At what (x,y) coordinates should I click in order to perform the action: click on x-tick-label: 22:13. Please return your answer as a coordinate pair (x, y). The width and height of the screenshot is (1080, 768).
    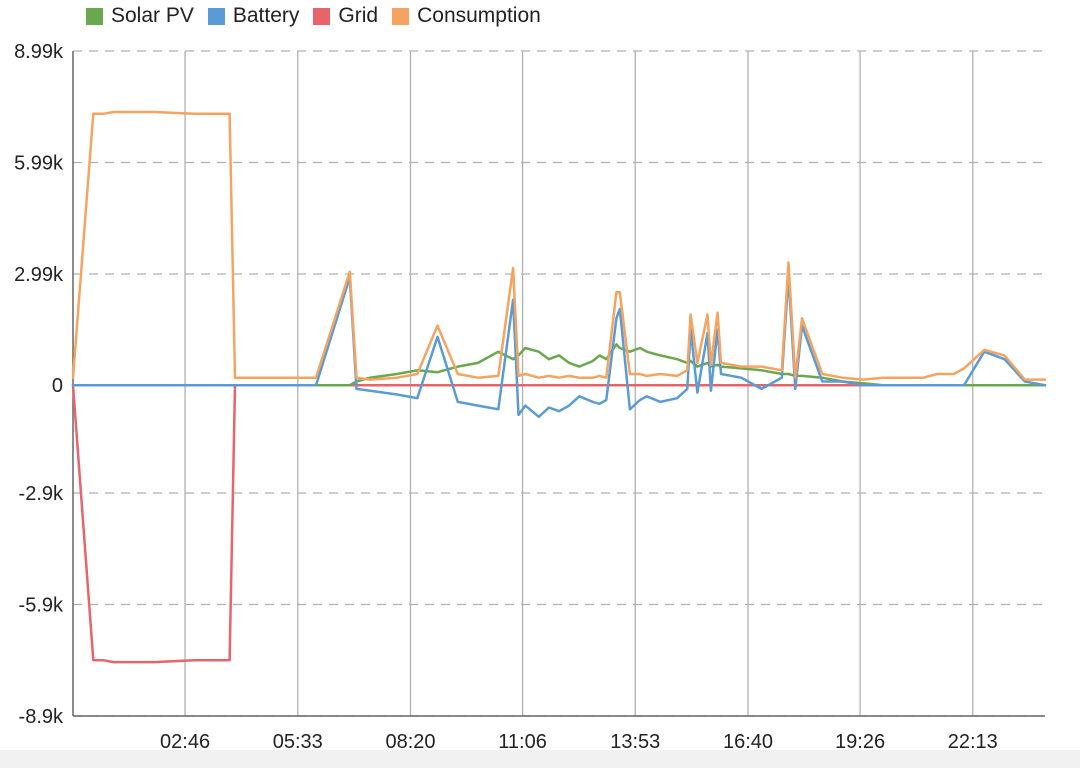
    Looking at the image, I should click on (973, 742).